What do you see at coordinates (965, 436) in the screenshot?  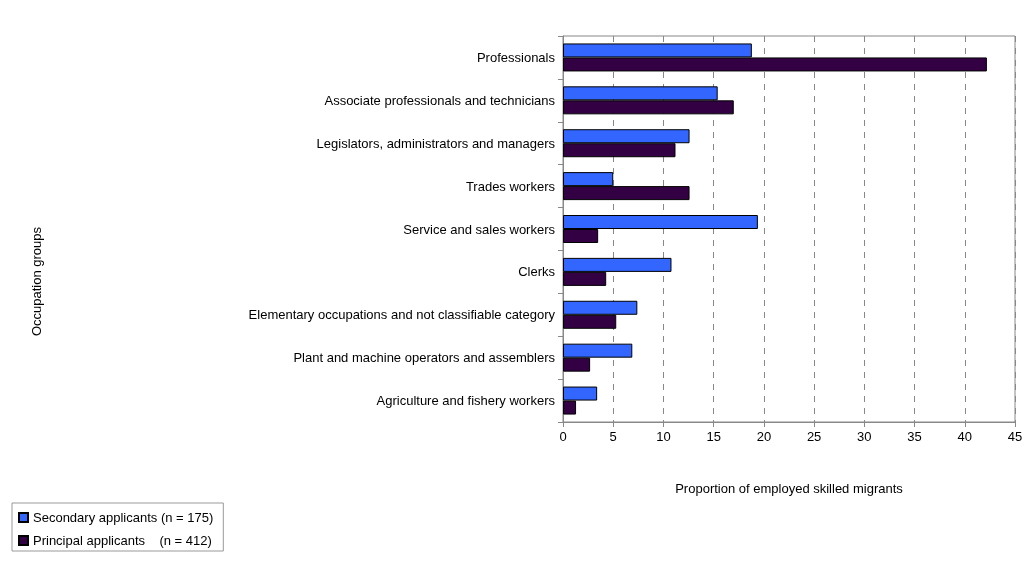 I see `x-tick-label: 40` at bounding box center [965, 436].